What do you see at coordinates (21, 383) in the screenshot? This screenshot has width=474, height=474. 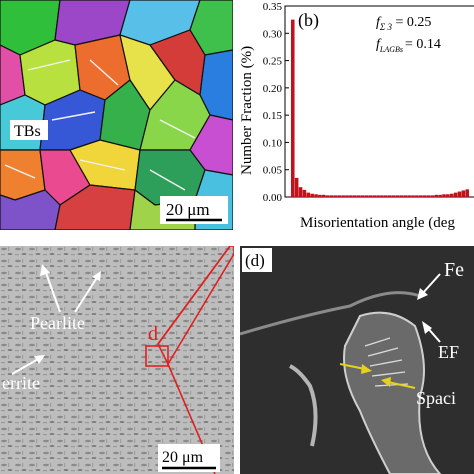 I see `ferrite-label: errite` at bounding box center [21, 383].